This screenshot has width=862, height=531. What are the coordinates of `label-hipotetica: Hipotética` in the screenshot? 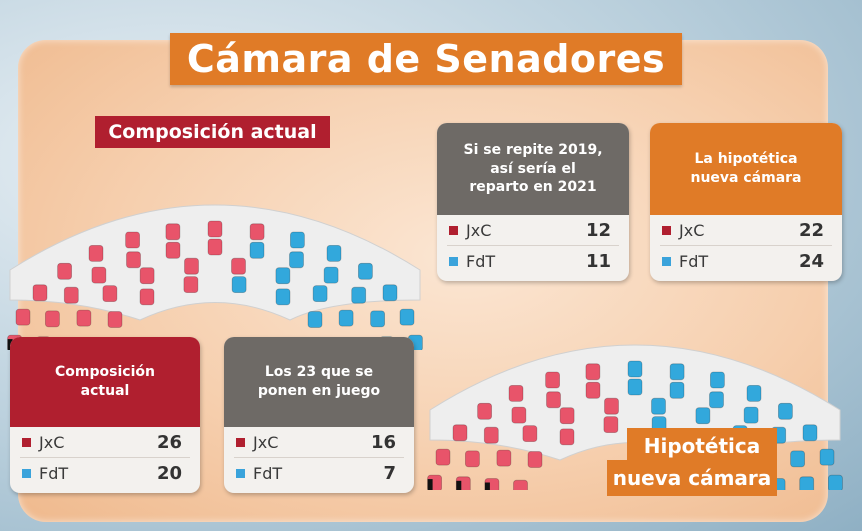 It's located at (702, 446).